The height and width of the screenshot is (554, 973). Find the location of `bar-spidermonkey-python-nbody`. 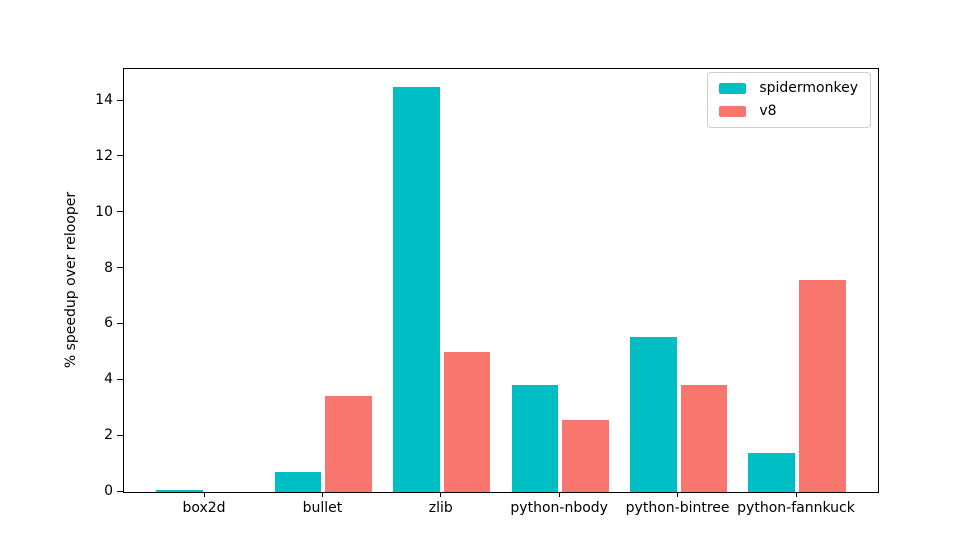

bar-spidermonkey-python-nbody is located at coordinates (535, 438).